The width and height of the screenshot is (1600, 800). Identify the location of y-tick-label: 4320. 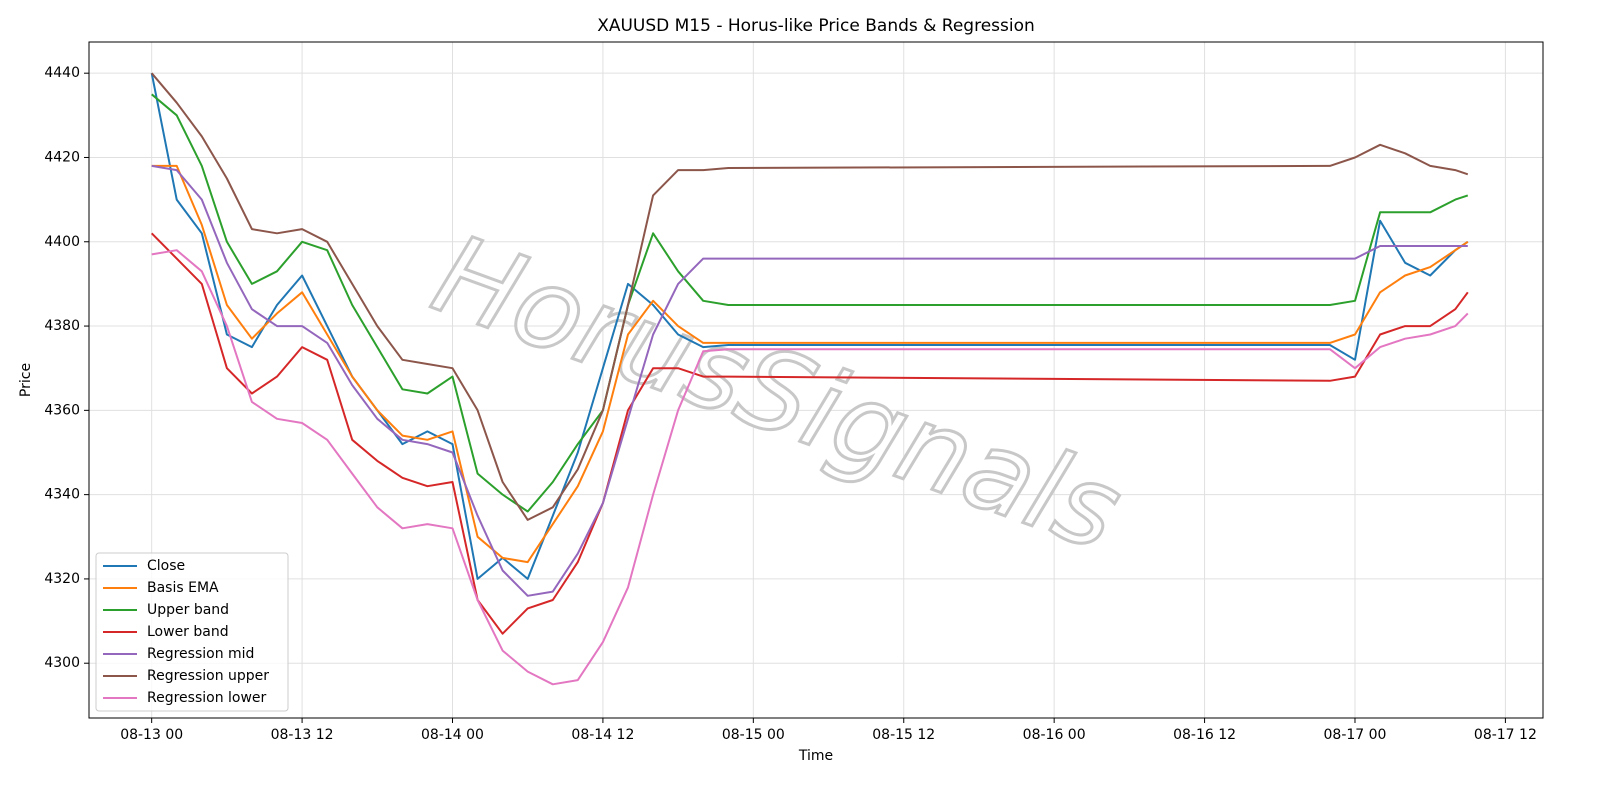
(62, 579).